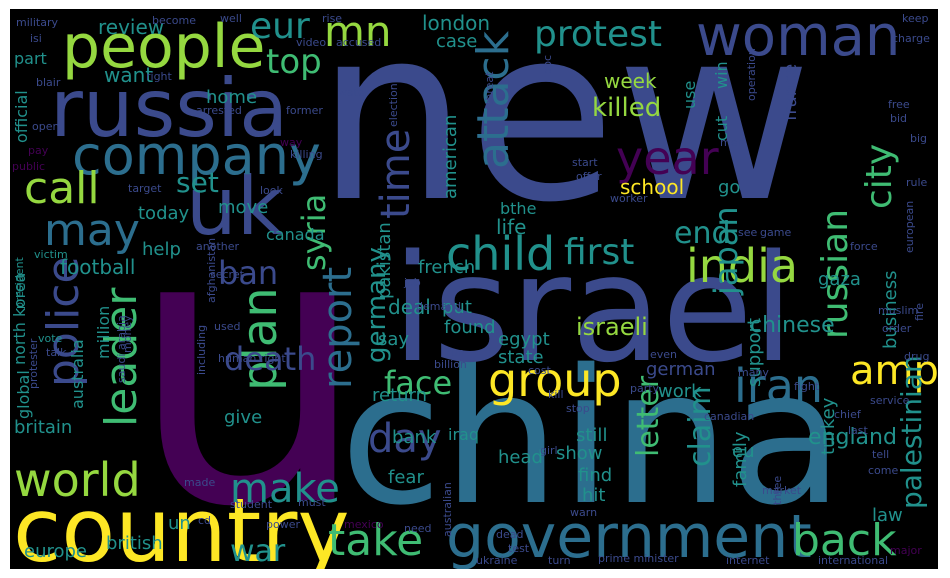 The width and height of the screenshot is (950, 578). Describe the element at coordinates (751, 74) in the screenshot. I see `word: operation` at that location.